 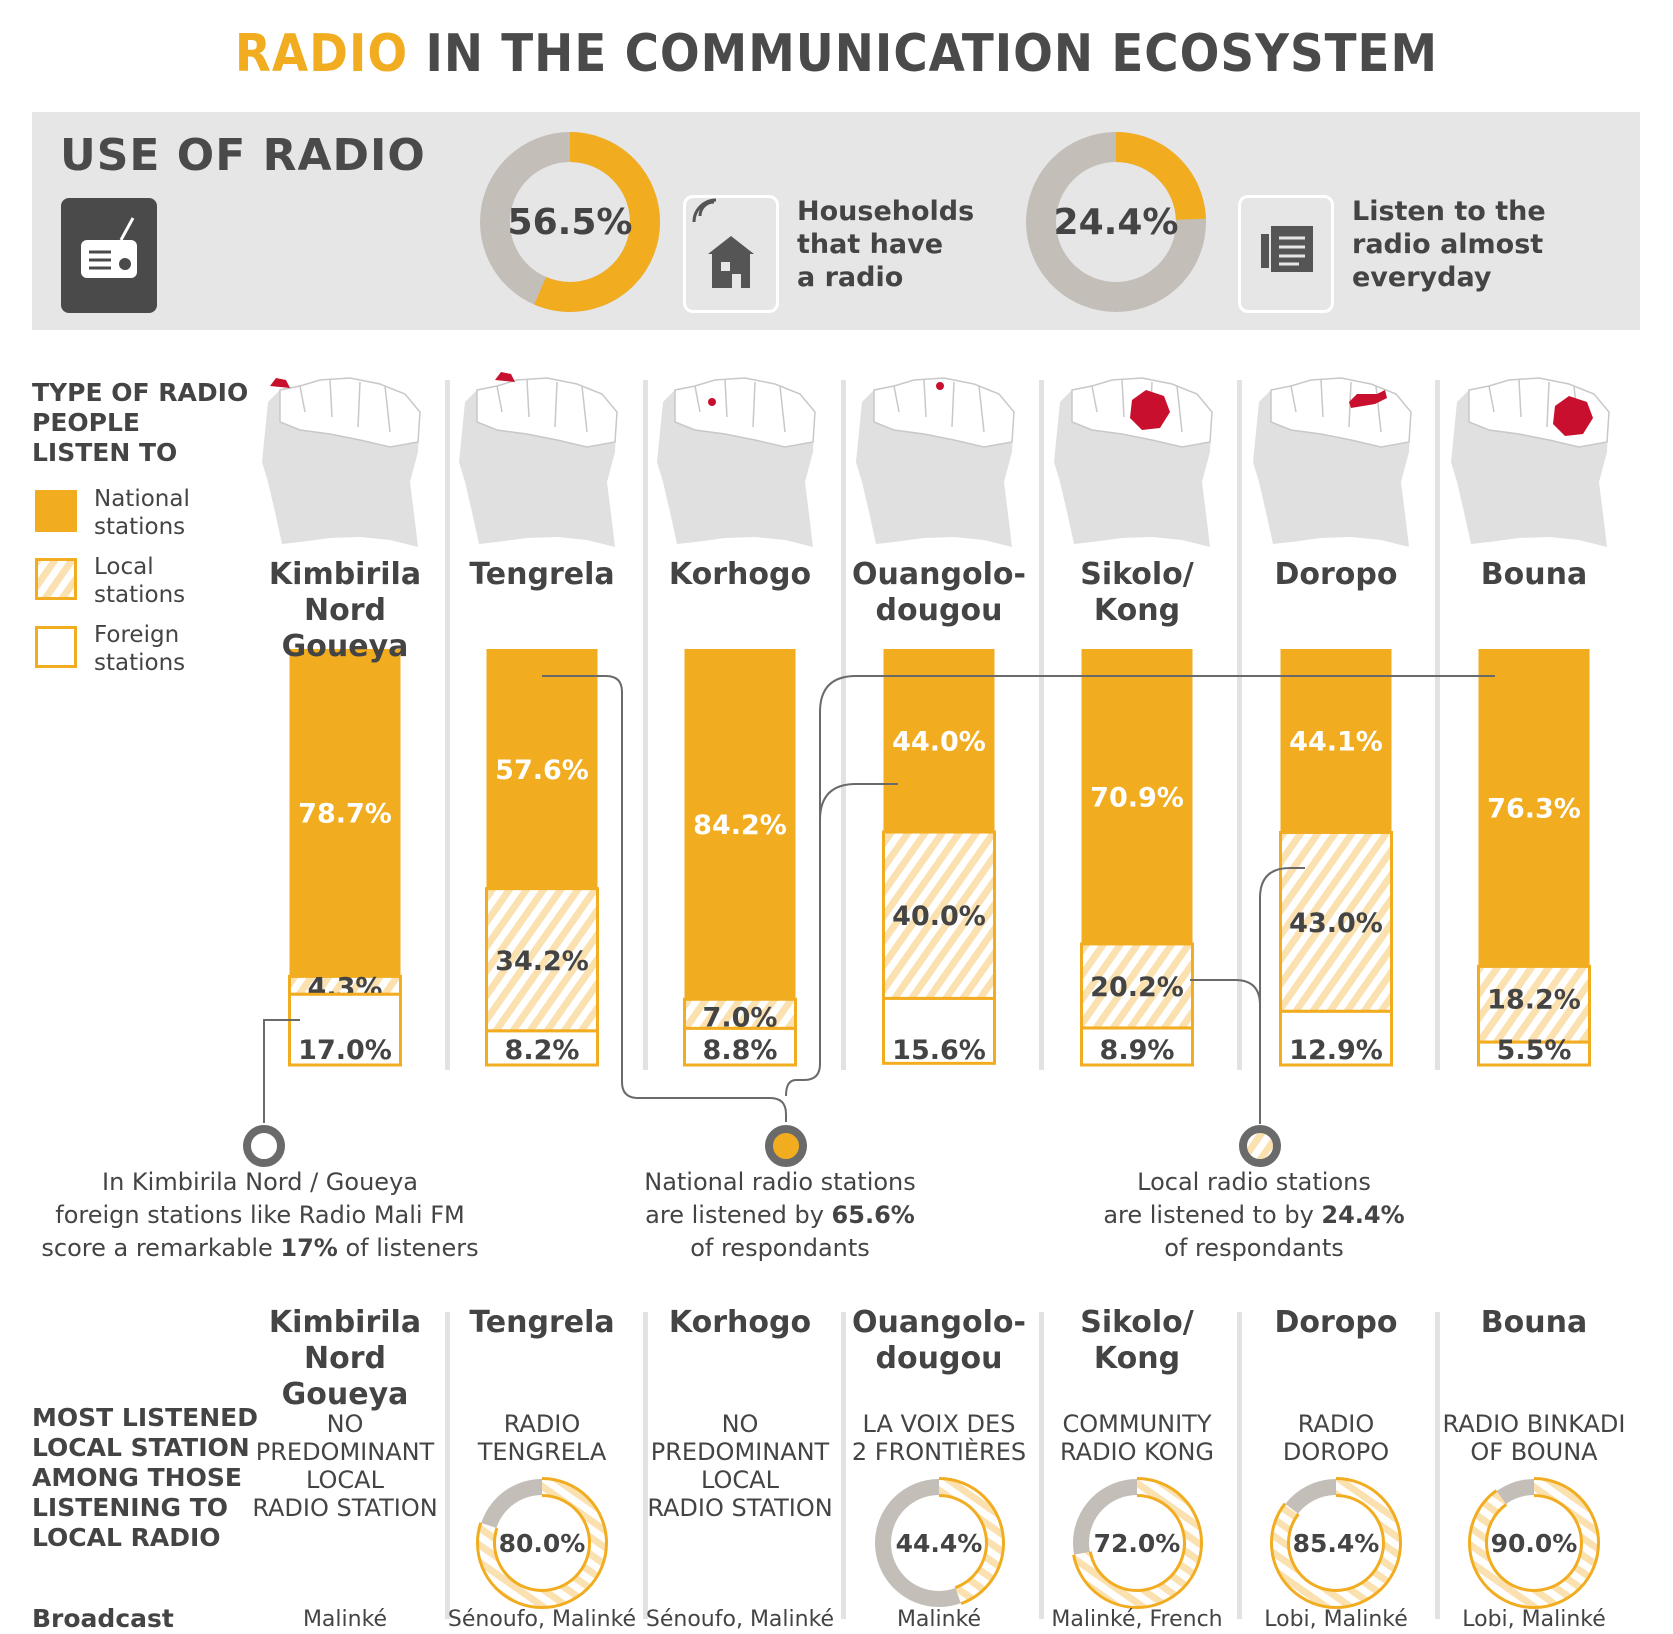 I want to click on households-radio-donut: 56.5%, so click(x=570, y=222).